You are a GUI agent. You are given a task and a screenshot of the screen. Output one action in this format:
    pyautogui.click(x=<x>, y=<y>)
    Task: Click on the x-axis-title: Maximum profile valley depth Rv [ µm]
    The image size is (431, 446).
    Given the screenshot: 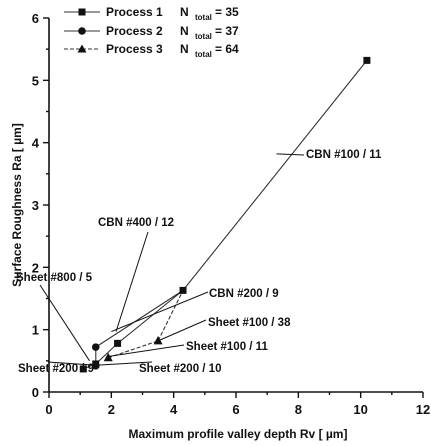 What is the action you would take?
    pyautogui.click(x=238, y=434)
    